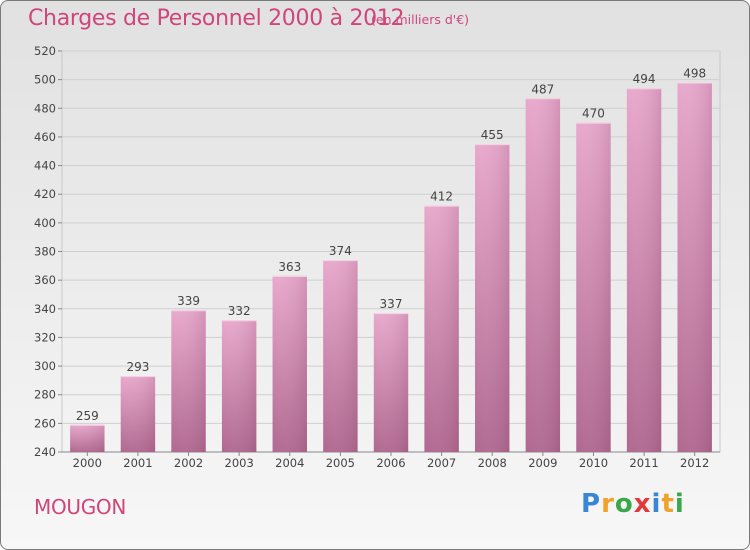  Describe the element at coordinates (45, 395) in the screenshot. I see `y-tick-label: 280` at that location.